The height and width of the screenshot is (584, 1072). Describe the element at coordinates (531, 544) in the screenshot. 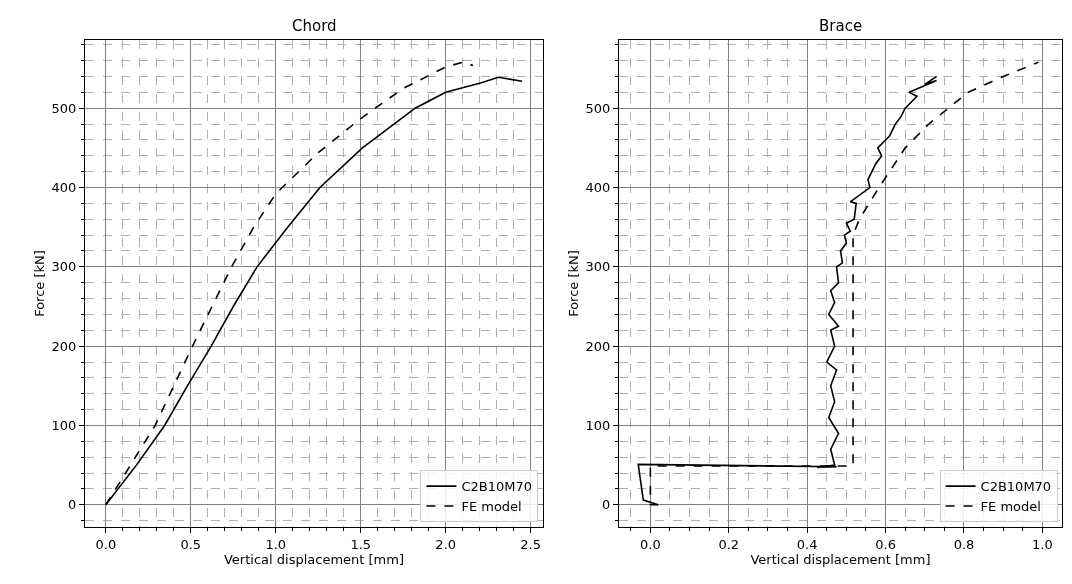

I see `x-tick-label: 2.5` at that location.